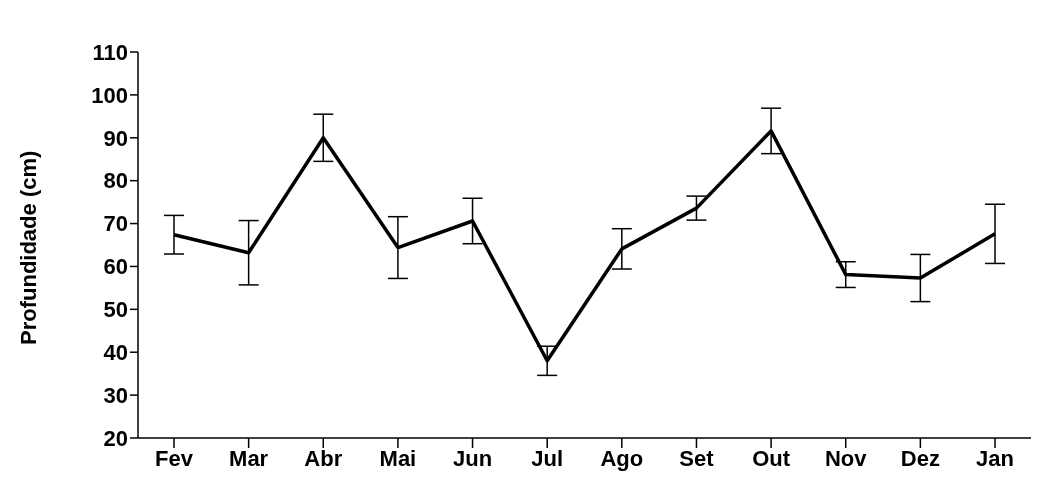 Image resolution: width=1043 pixels, height=496 pixels. Describe the element at coordinates (115, 353) in the screenshot. I see `y-tick-label: 40` at that location.